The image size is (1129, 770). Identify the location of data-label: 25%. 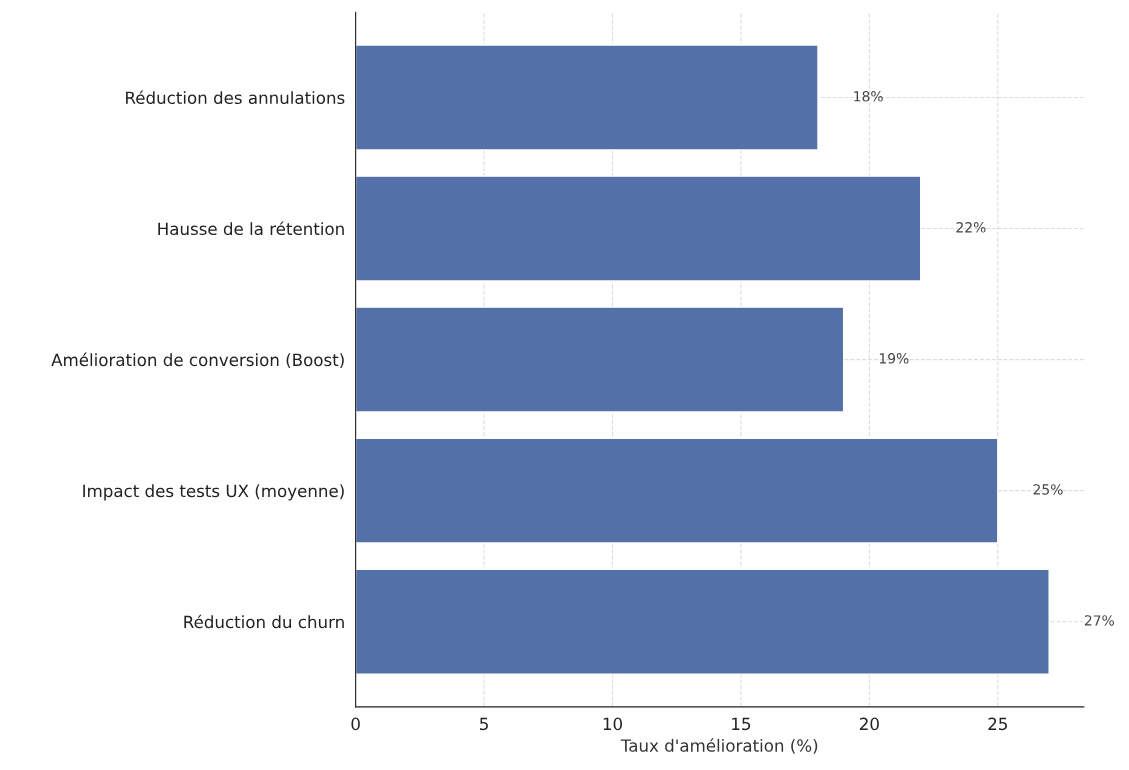
(1048, 489).